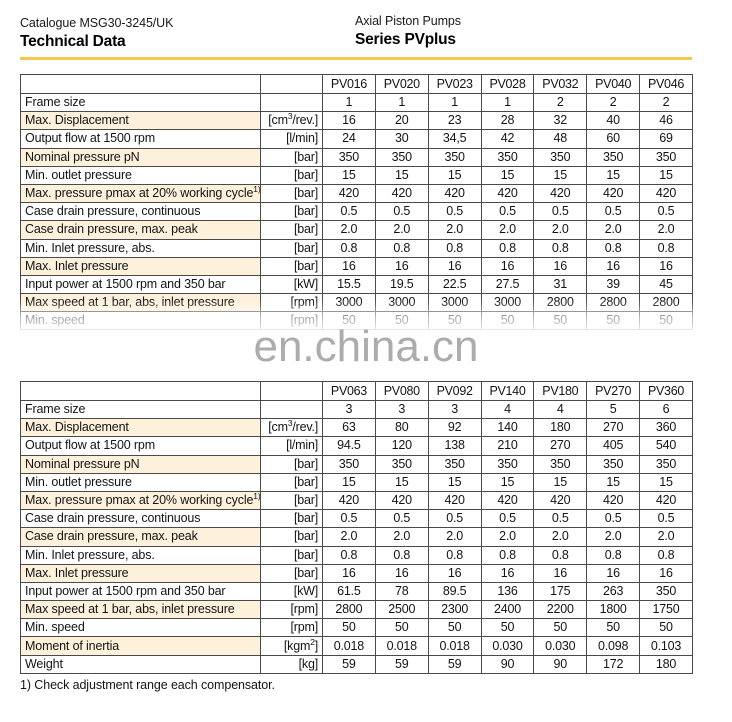 The image size is (732, 722). What do you see at coordinates (291, 628) in the screenshot?
I see `row-unit: [rpm]` at bounding box center [291, 628].